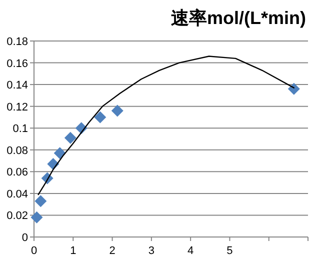 Image resolution: width=326 pixels, height=270 pixels. Describe the element at coordinates (238, 18) in the screenshot. I see `chart-title: 速率mol/(L*min)` at that location.